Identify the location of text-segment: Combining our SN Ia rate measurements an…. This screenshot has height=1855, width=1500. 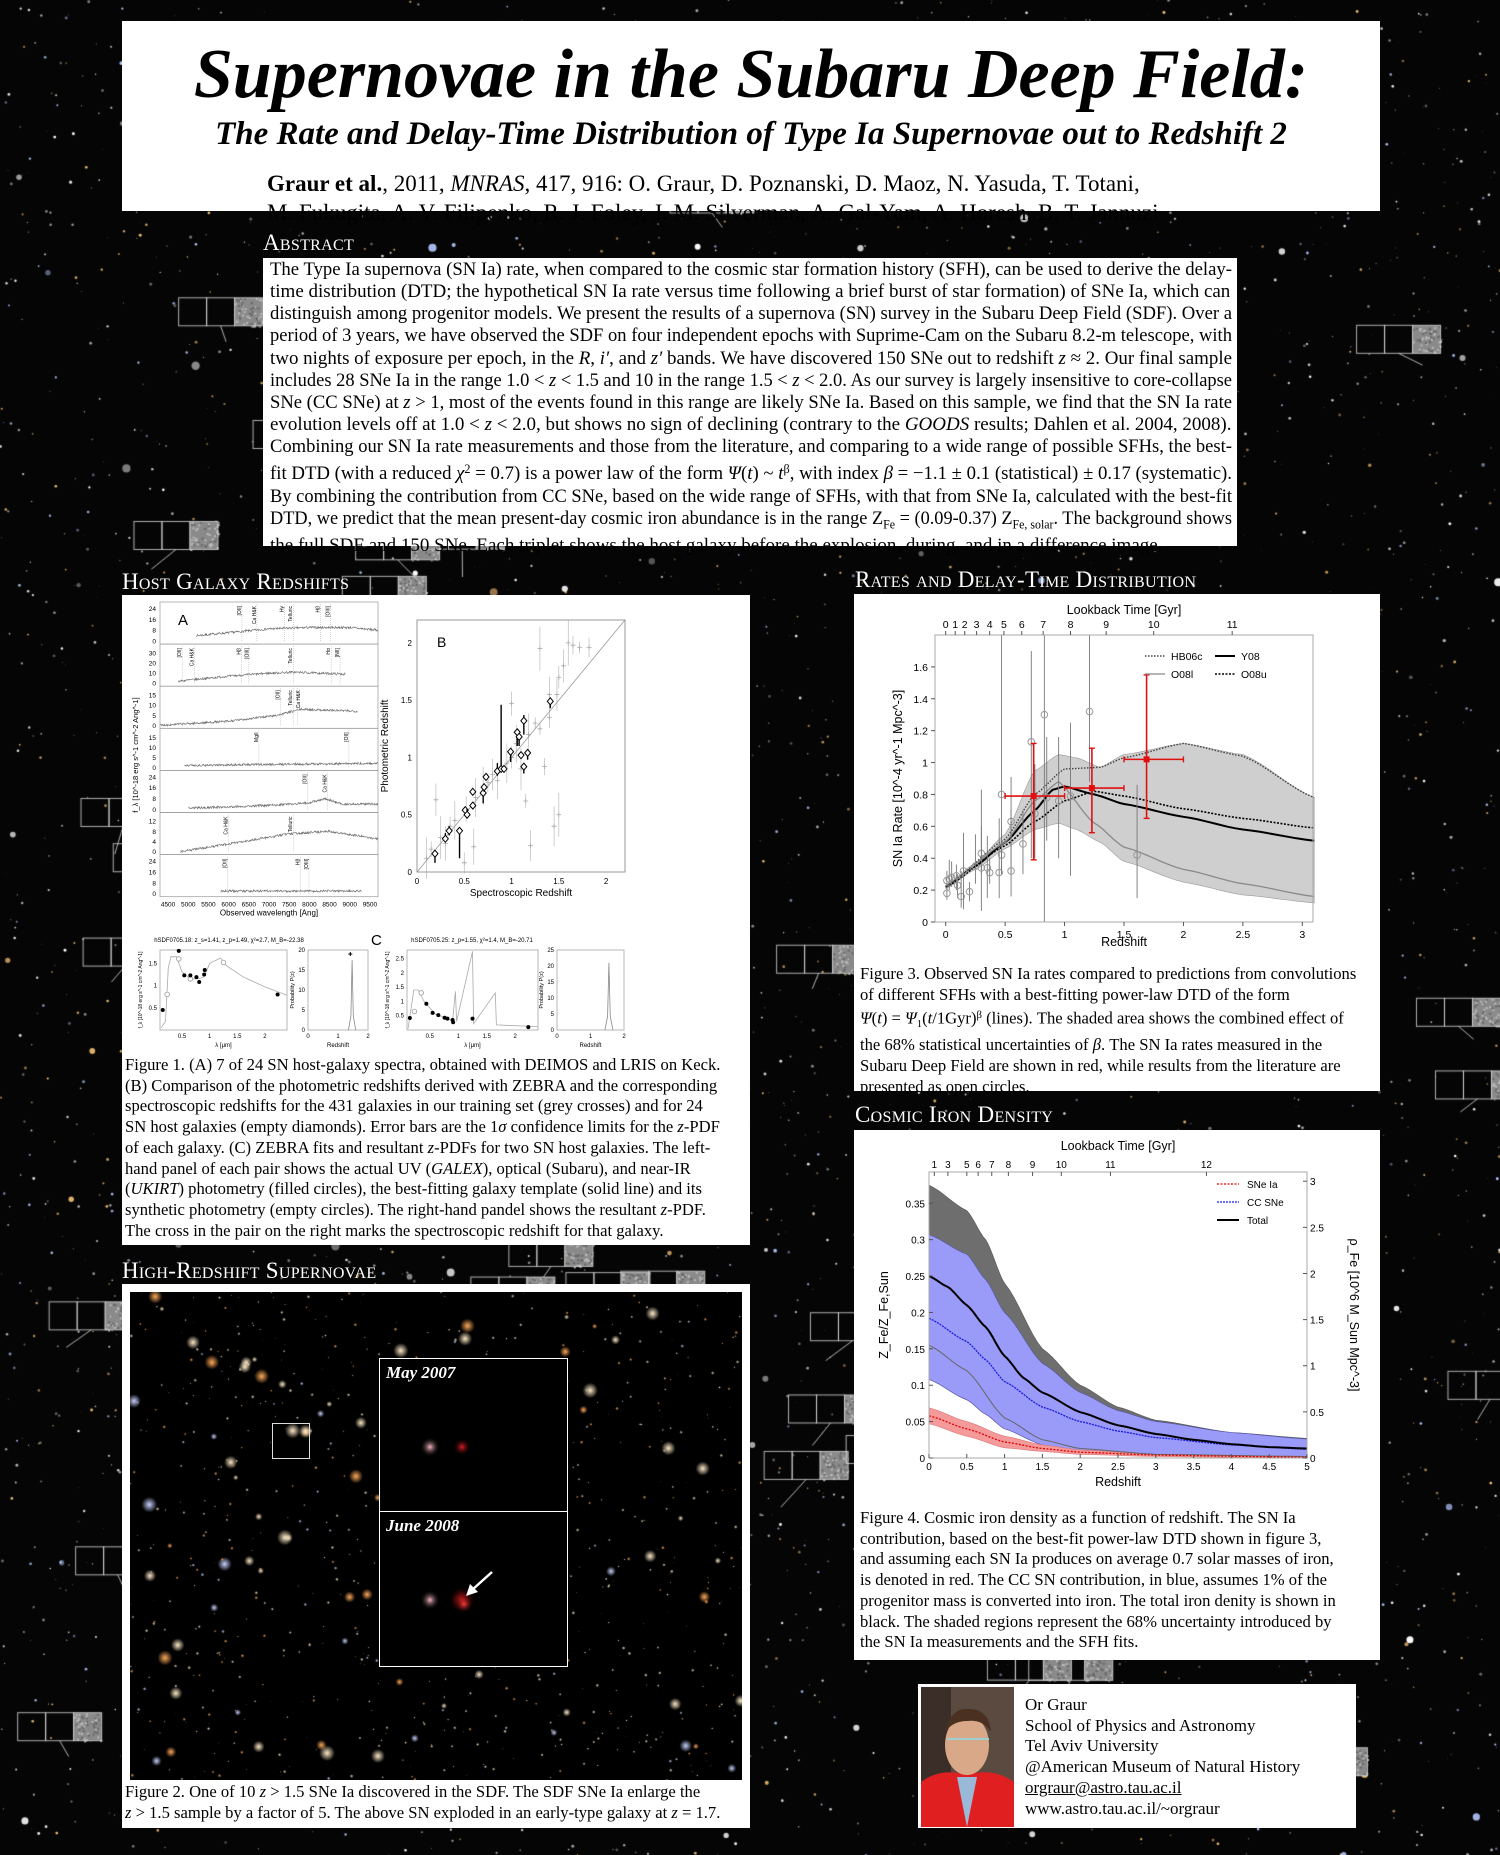
(751, 447).